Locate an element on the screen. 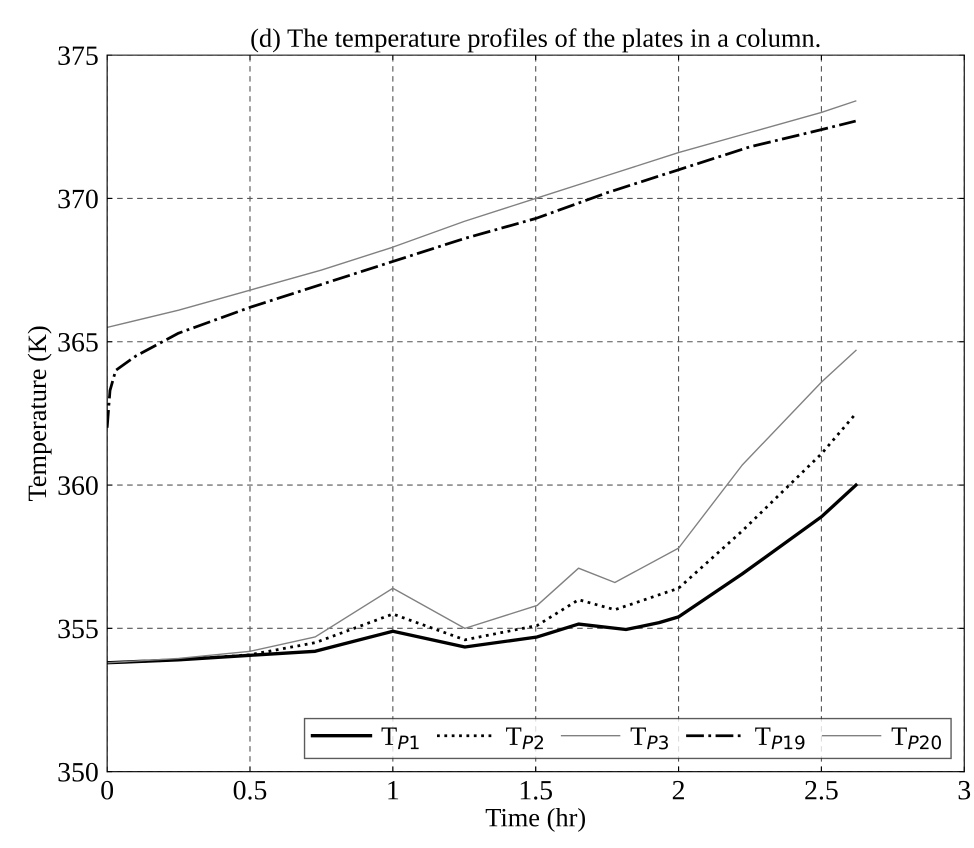 This screenshot has height=848, width=974. x-tick-label: 1.5 is located at coordinates (536, 790).